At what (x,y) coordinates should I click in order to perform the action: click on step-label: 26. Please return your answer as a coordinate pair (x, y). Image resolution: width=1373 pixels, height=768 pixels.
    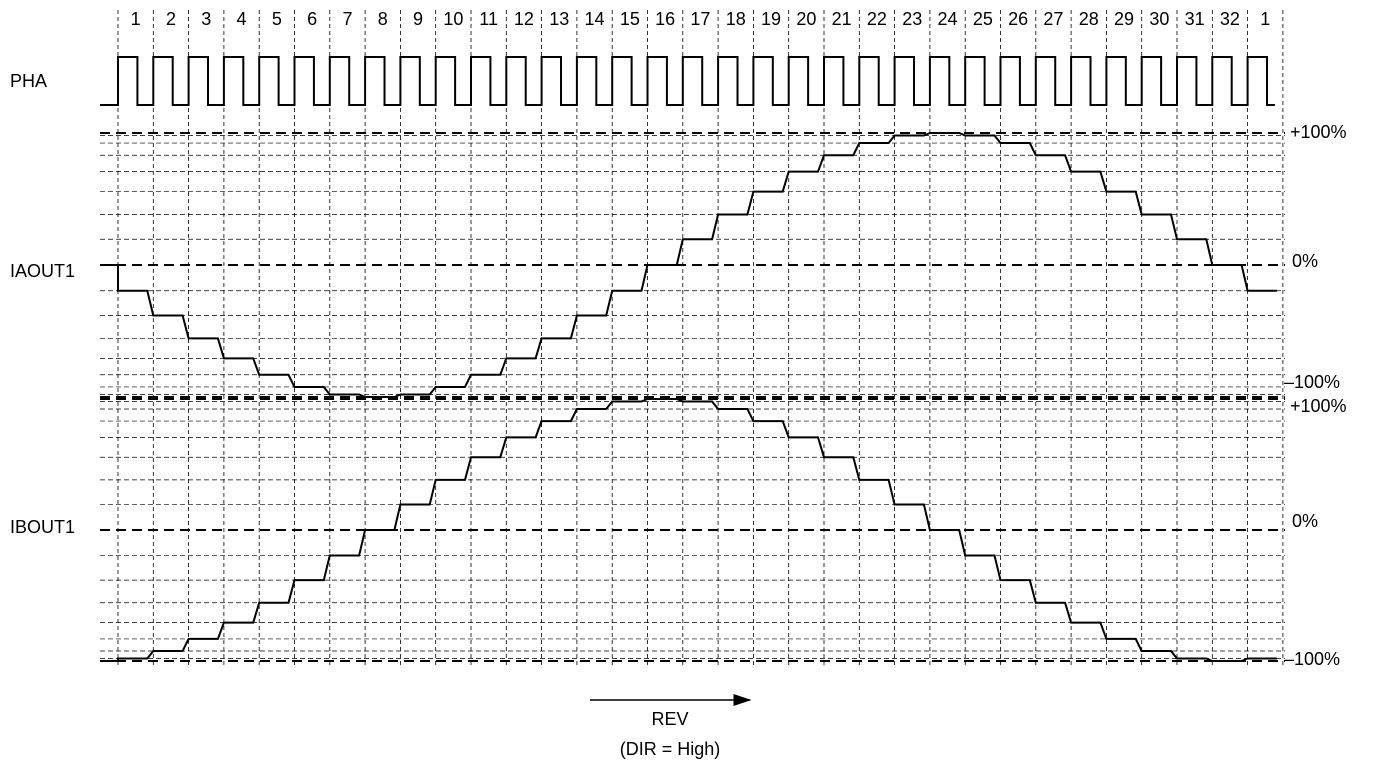
    Looking at the image, I should click on (1018, 19).